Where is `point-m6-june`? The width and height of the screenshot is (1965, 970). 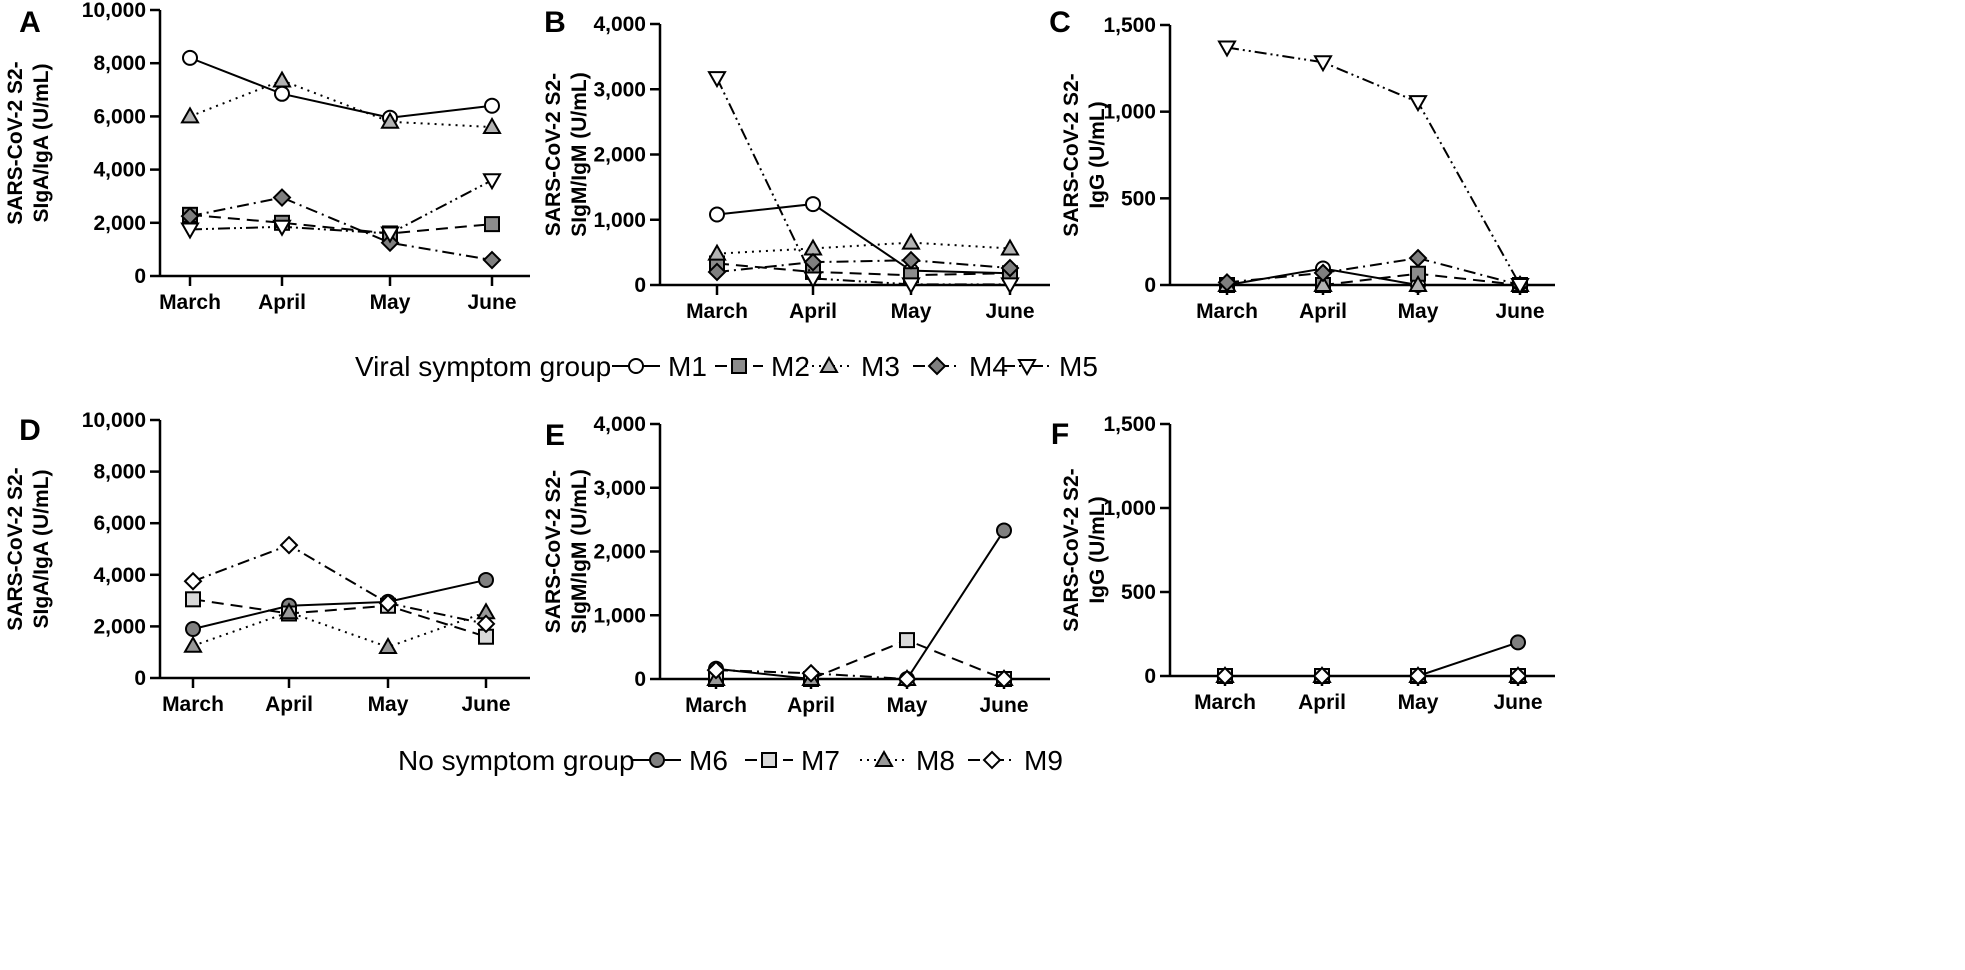
point-m6-june is located at coordinates (1518, 642).